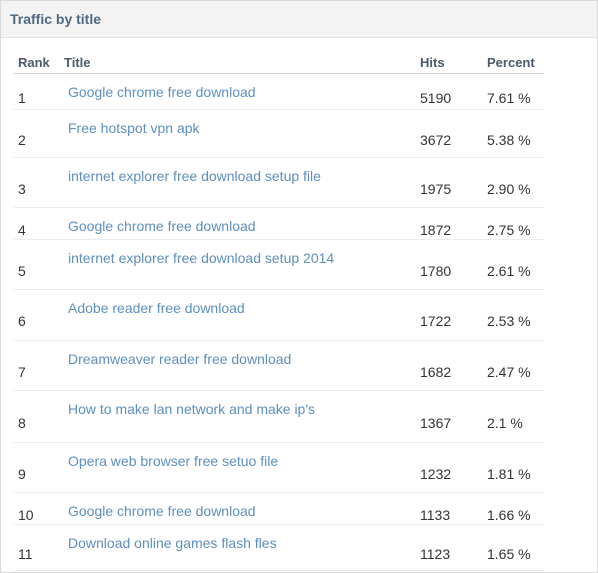 This screenshot has height=573, width=598. Describe the element at coordinates (39, 547) in the screenshot. I see `rank-cell: 11` at that location.